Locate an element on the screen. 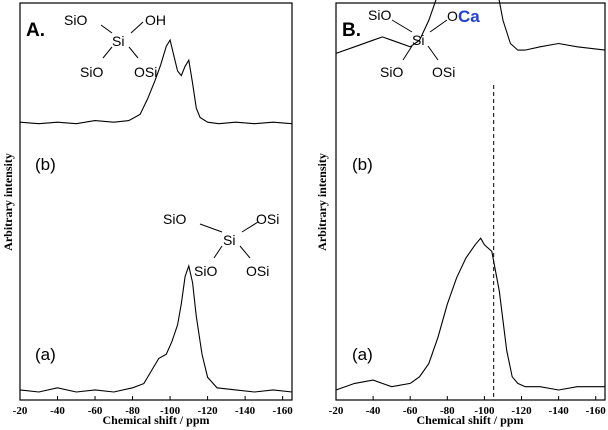 The height and width of the screenshot is (430, 608). panel-b-tick-label: -160 is located at coordinates (596, 411).